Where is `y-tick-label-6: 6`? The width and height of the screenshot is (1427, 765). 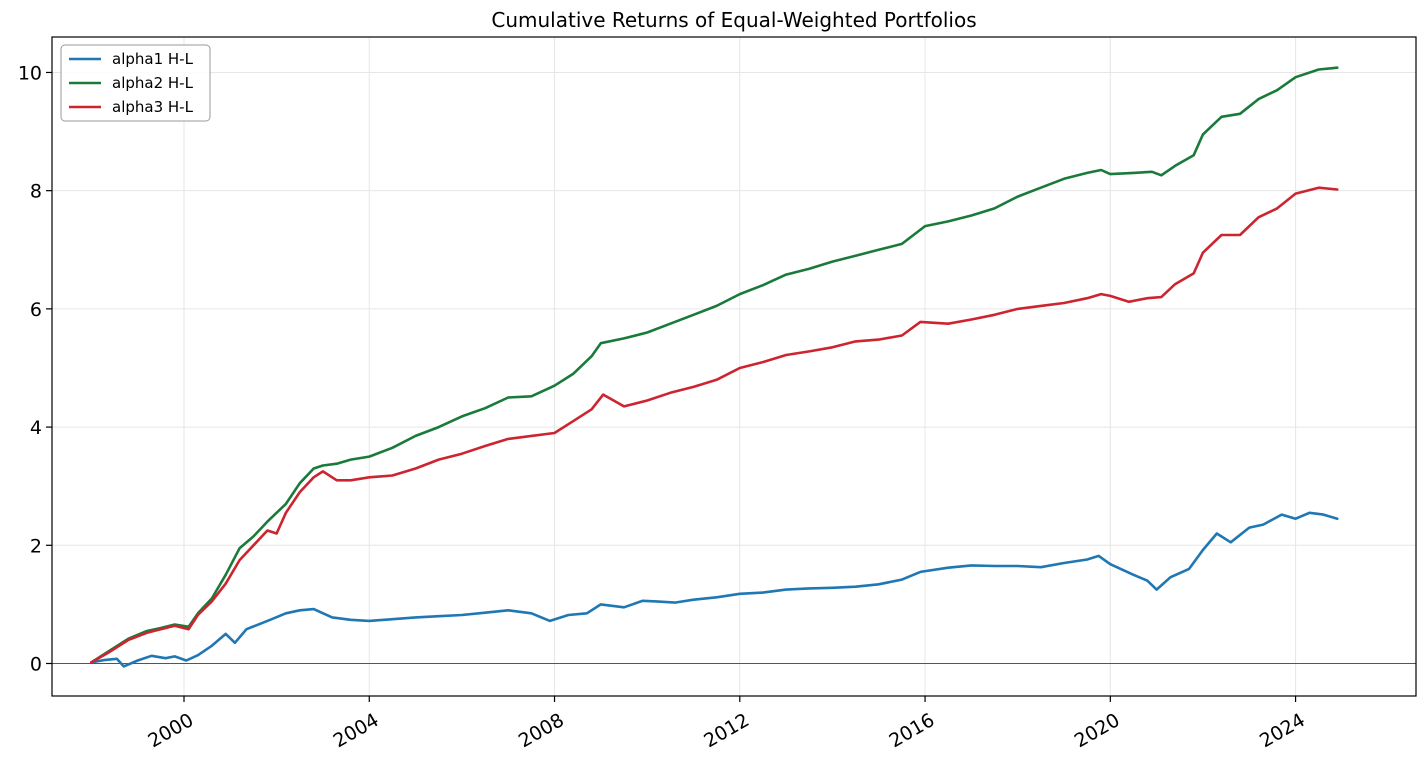 y-tick-label-6: 6 is located at coordinates (36, 310).